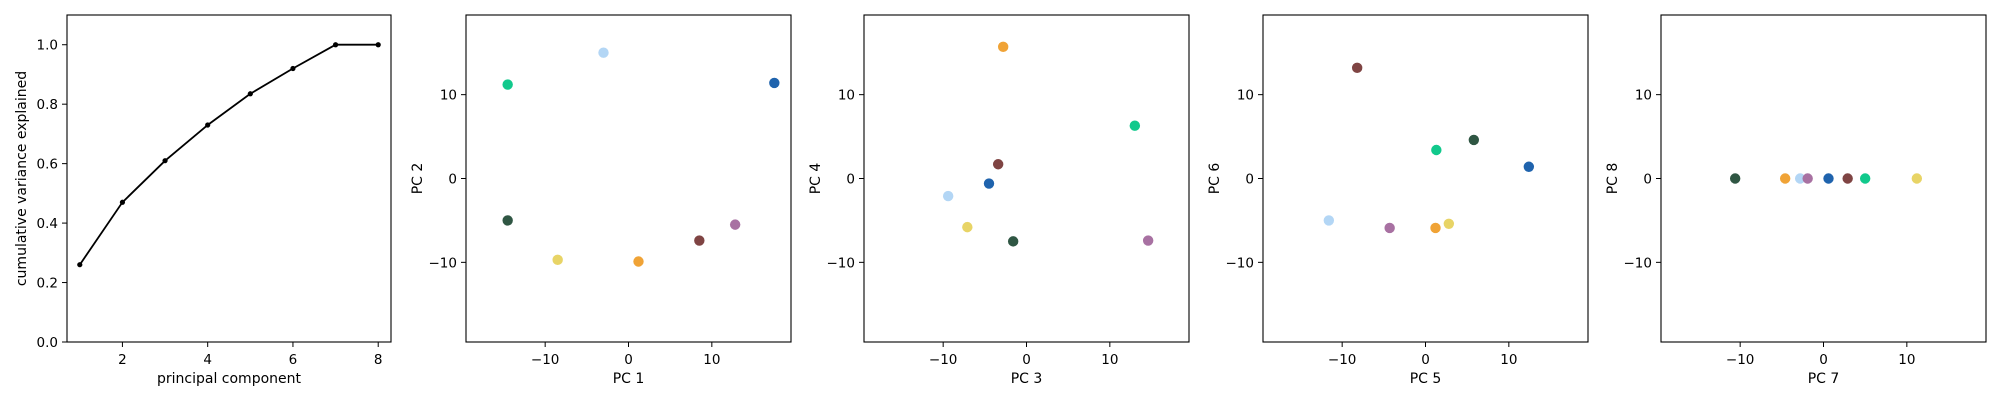 The width and height of the screenshot is (2000, 400). I want to click on x-axis-label: PC 3, so click(1027, 379).